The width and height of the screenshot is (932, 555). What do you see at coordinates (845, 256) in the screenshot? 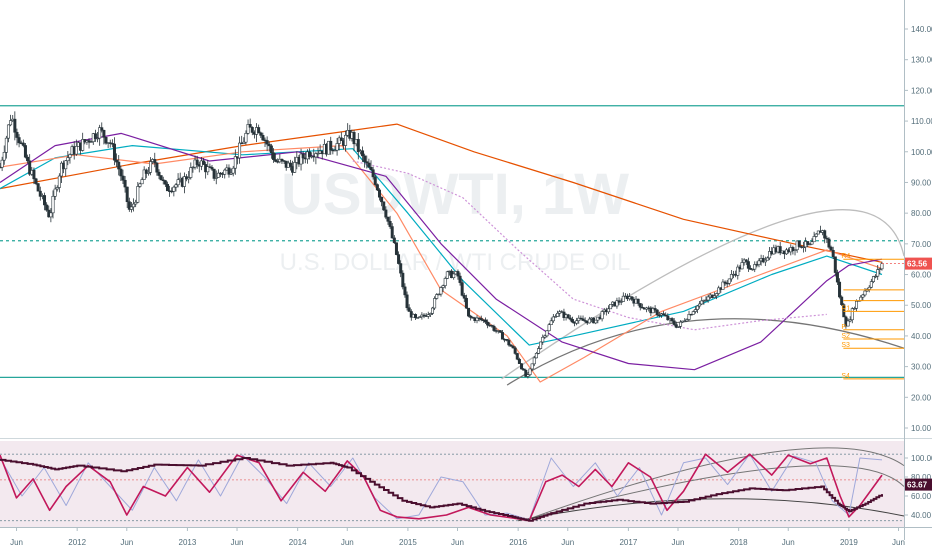
I see `pivot-level-label: R4` at bounding box center [845, 256].